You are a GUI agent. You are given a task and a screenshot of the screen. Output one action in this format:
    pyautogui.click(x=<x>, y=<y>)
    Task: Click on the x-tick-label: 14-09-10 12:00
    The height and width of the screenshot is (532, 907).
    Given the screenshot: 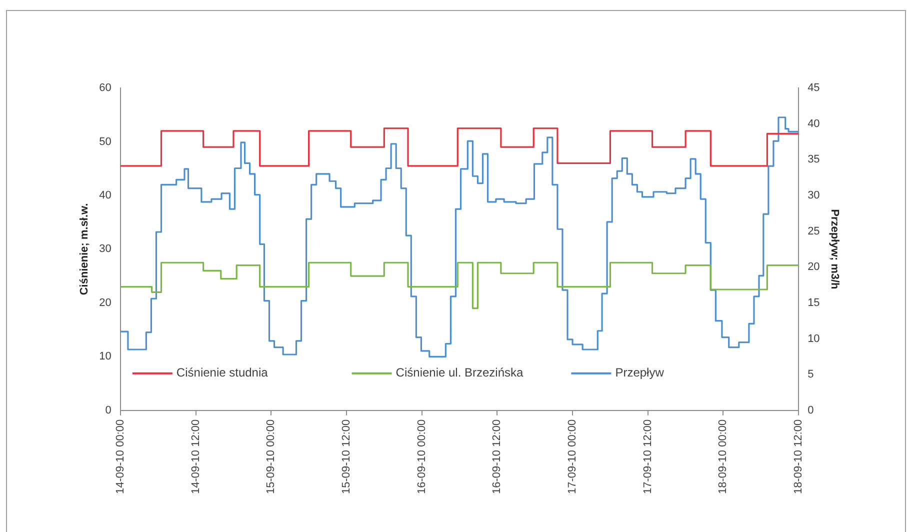 What is the action you would take?
    pyautogui.click(x=196, y=456)
    